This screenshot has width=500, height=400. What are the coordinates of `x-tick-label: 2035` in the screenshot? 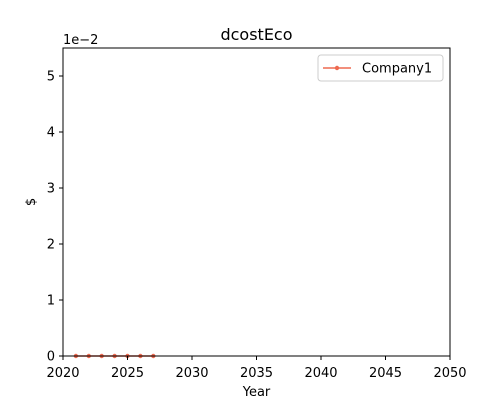 It's located at (256, 373).